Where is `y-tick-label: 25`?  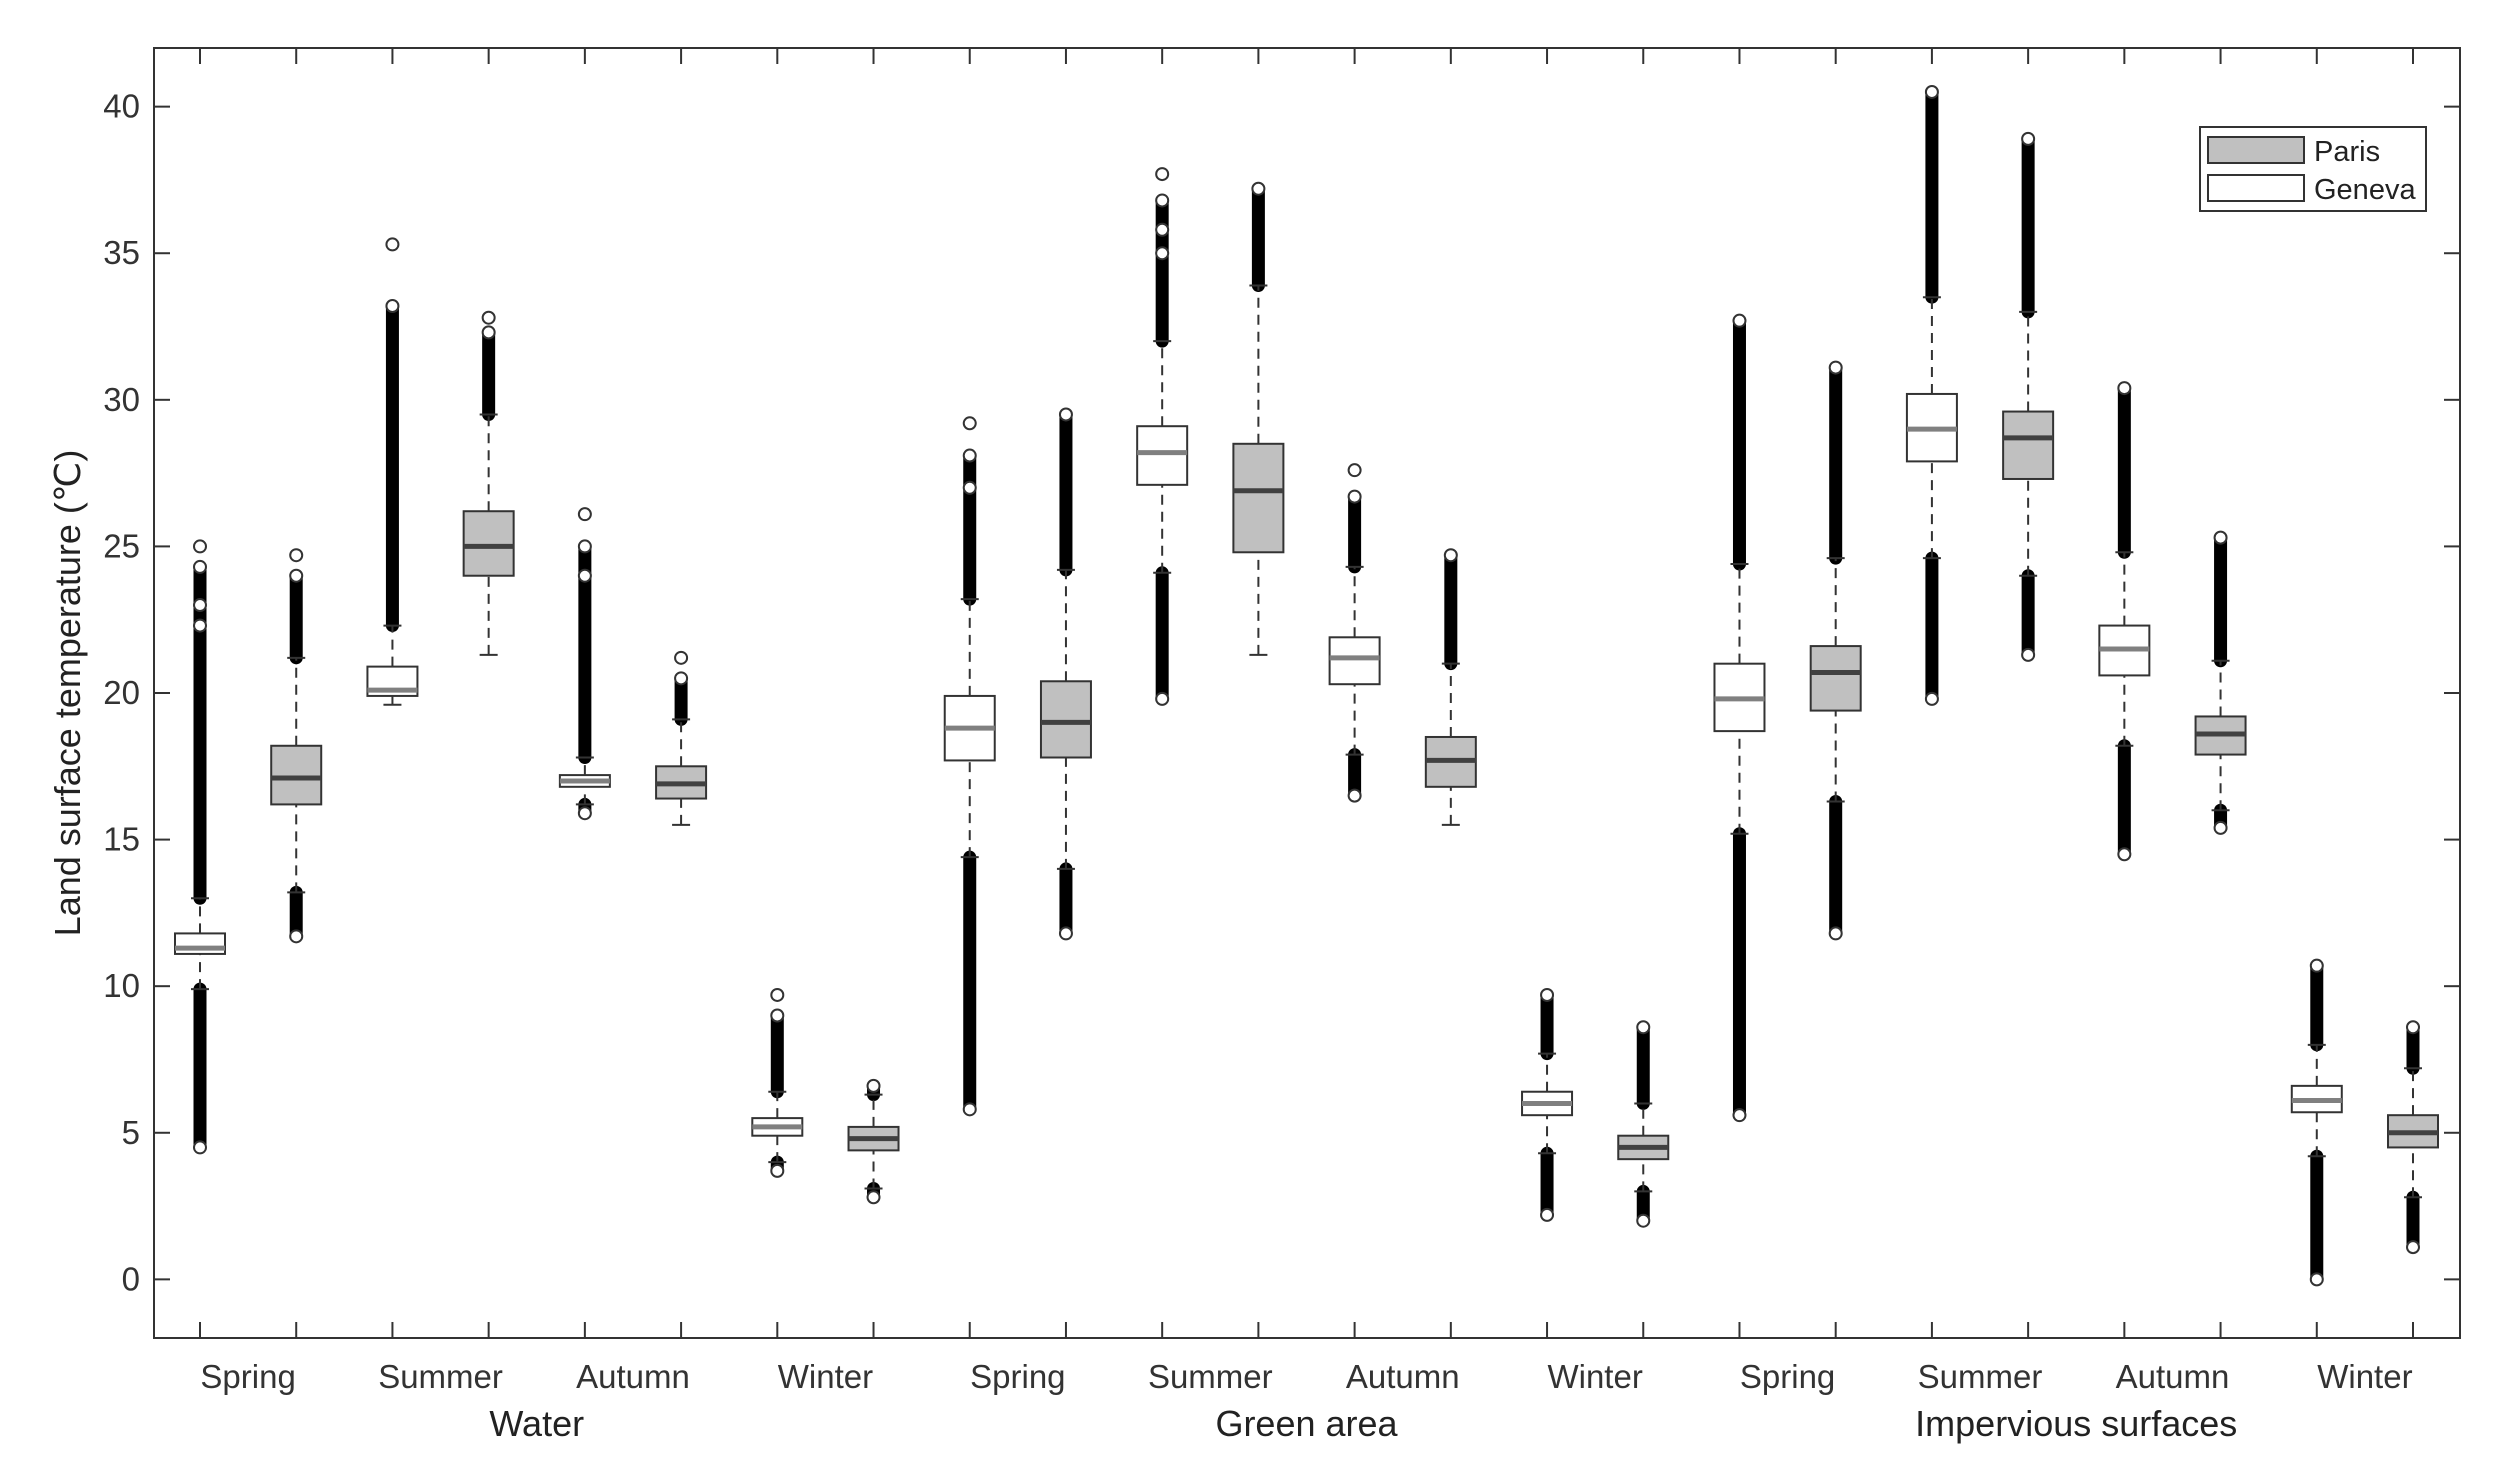
y-tick-label: 25 is located at coordinates (121, 545).